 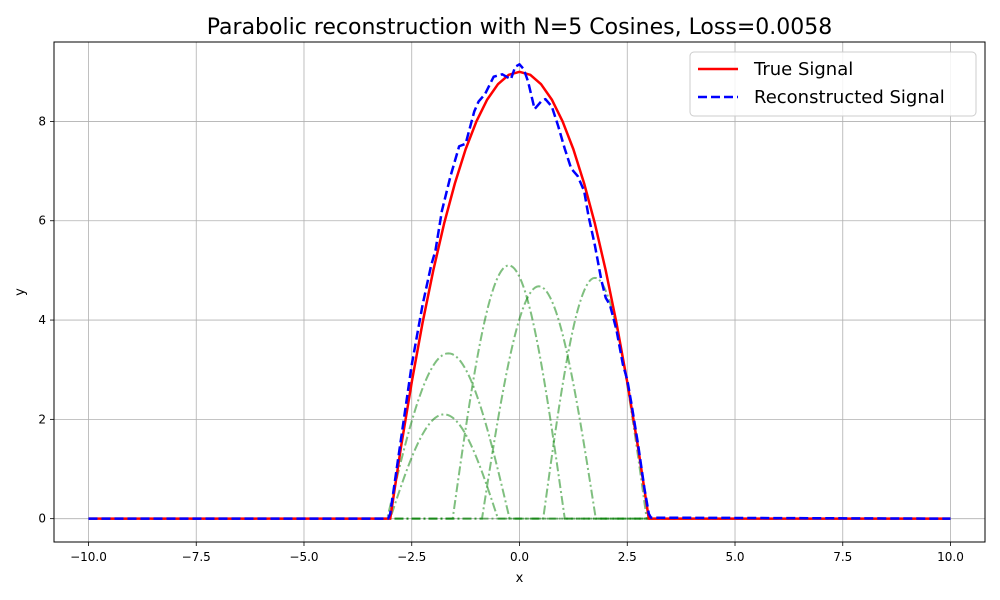 What do you see at coordinates (627, 557) in the screenshot?
I see `x-tick-label: 2.5` at bounding box center [627, 557].